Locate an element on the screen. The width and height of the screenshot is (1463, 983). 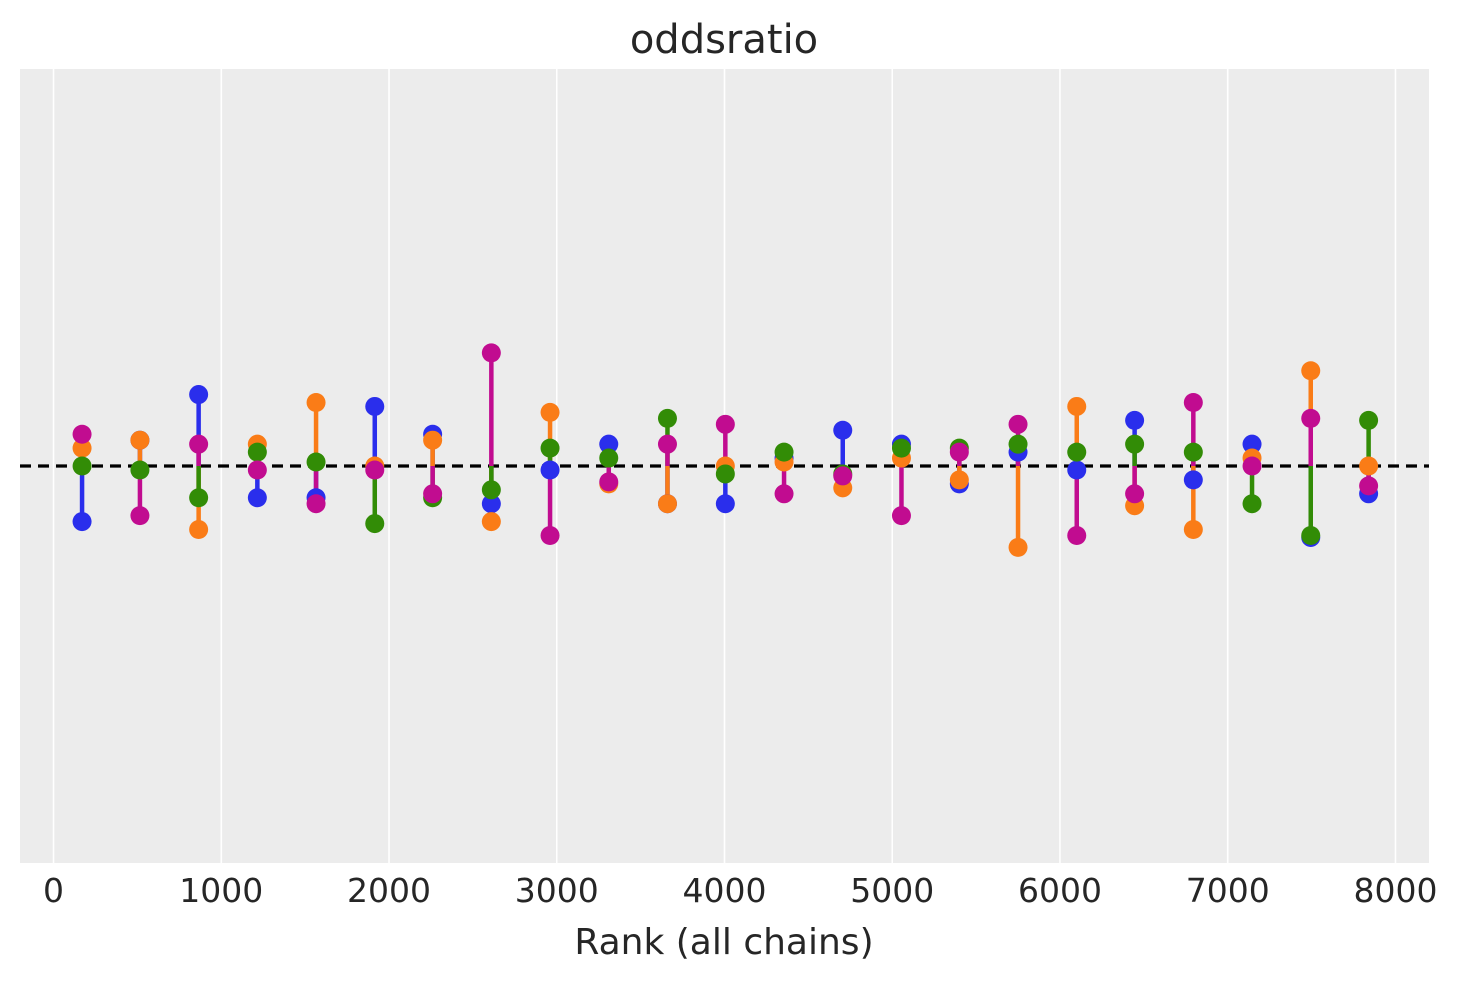
x-tick-label: 6000 is located at coordinates (1060, 890).